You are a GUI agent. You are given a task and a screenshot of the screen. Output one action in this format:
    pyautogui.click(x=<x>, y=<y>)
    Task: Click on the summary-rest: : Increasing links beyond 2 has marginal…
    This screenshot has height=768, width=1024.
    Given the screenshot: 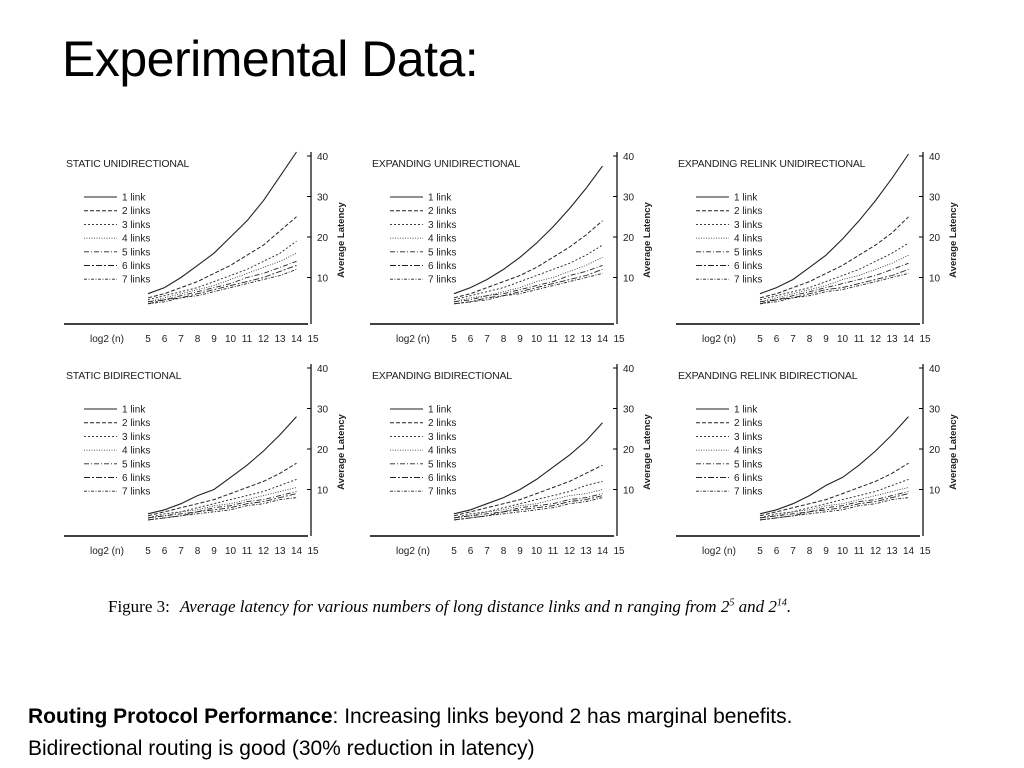 What is the action you would take?
    pyautogui.click(x=562, y=716)
    